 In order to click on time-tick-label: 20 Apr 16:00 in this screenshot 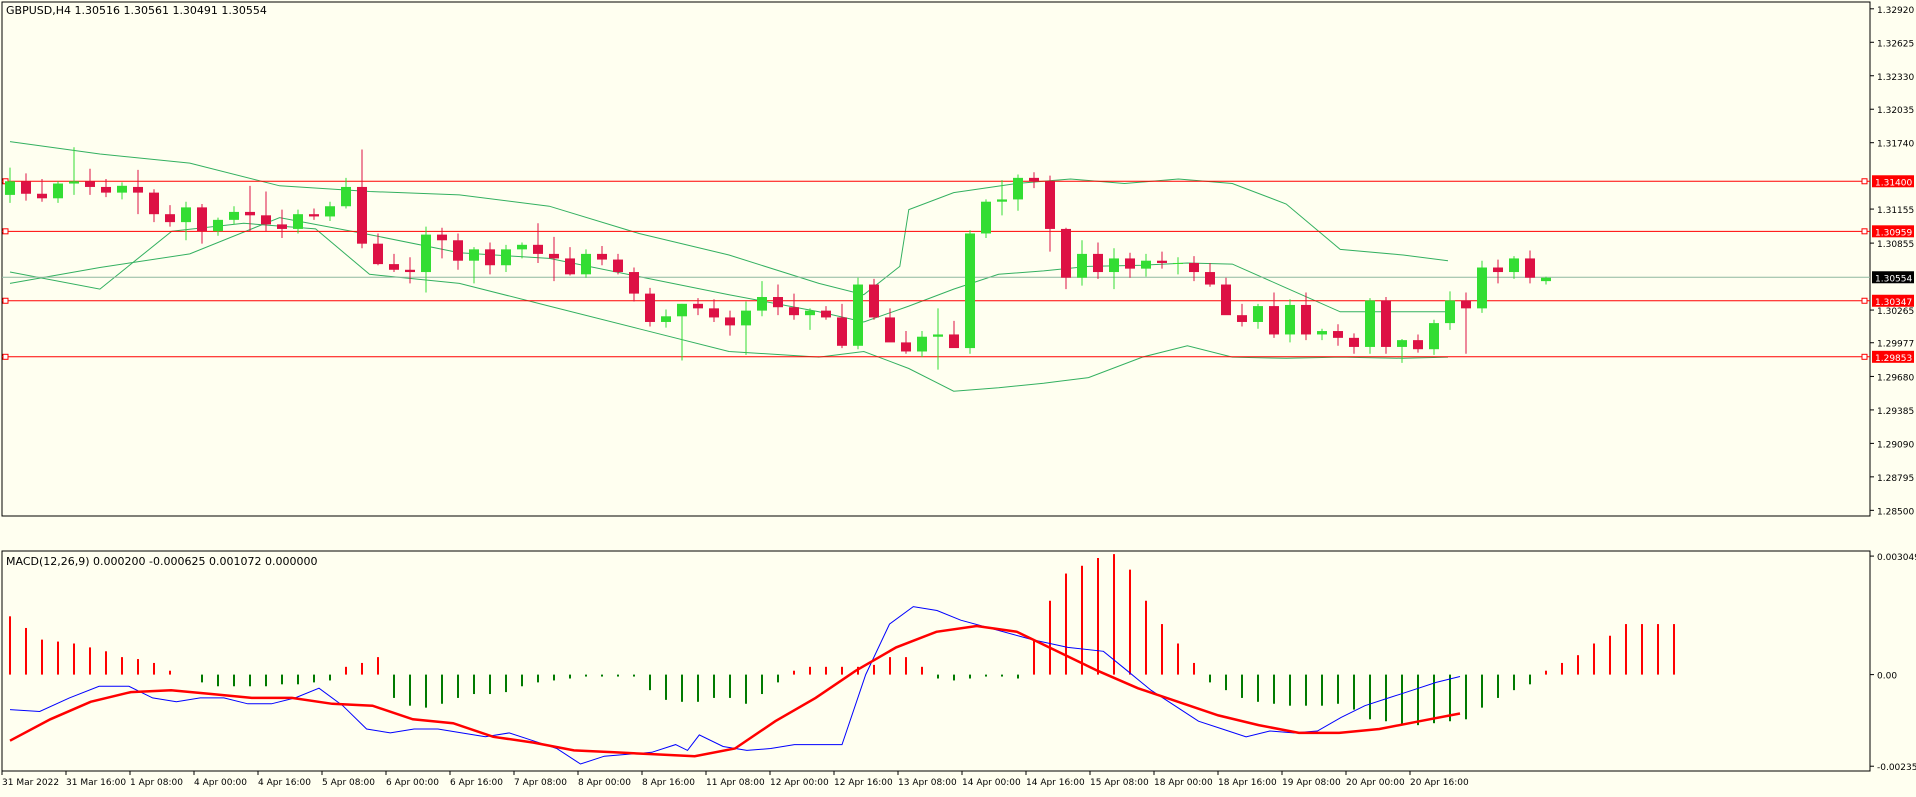, I will do `click(1439, 783)`.